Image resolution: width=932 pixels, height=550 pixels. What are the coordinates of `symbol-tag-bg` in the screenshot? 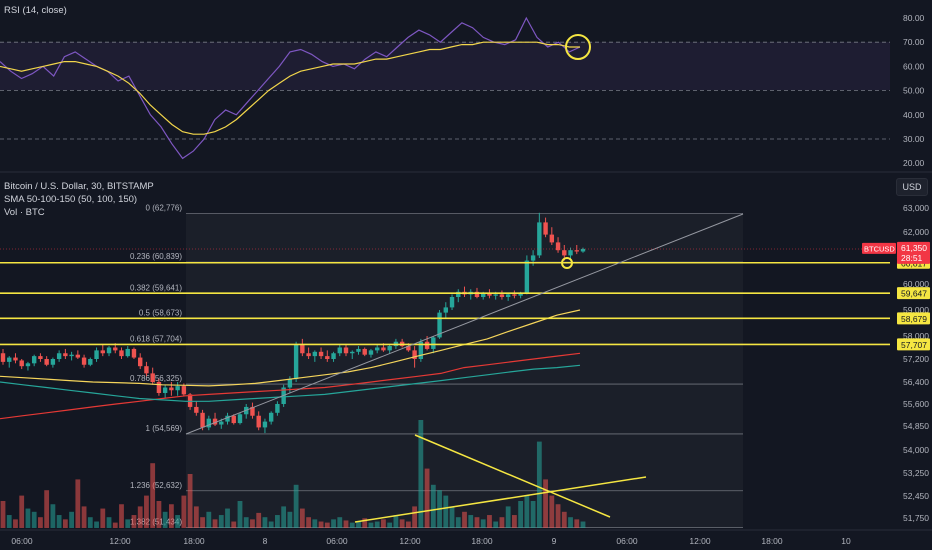 It's located at (879, 248).